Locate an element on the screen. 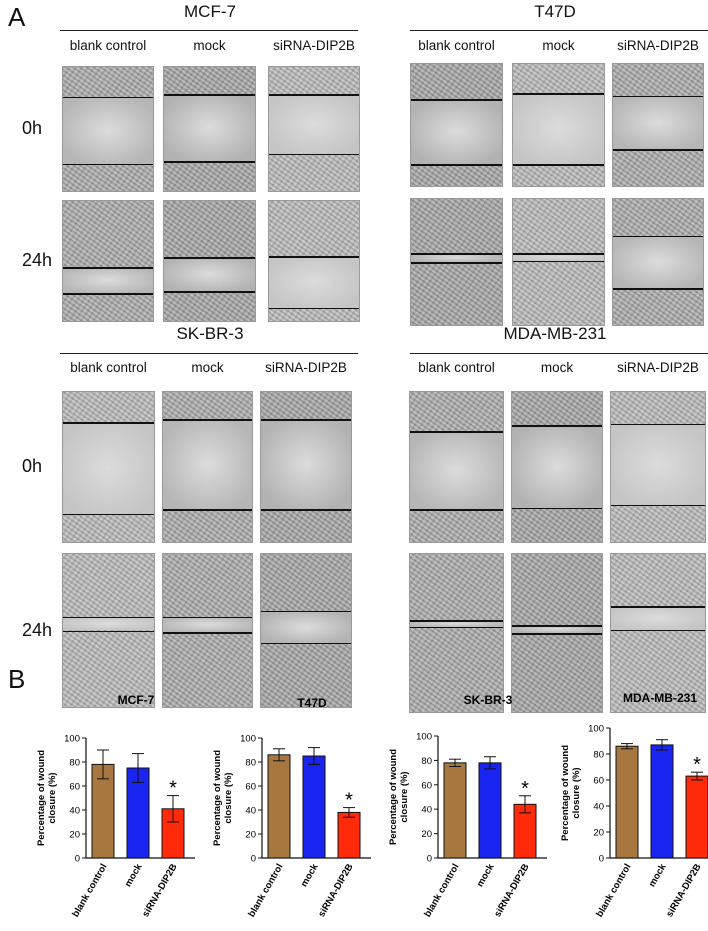 This screenshot has width=708, height=931. category-label: blank control is located at coordinates (89, 890).